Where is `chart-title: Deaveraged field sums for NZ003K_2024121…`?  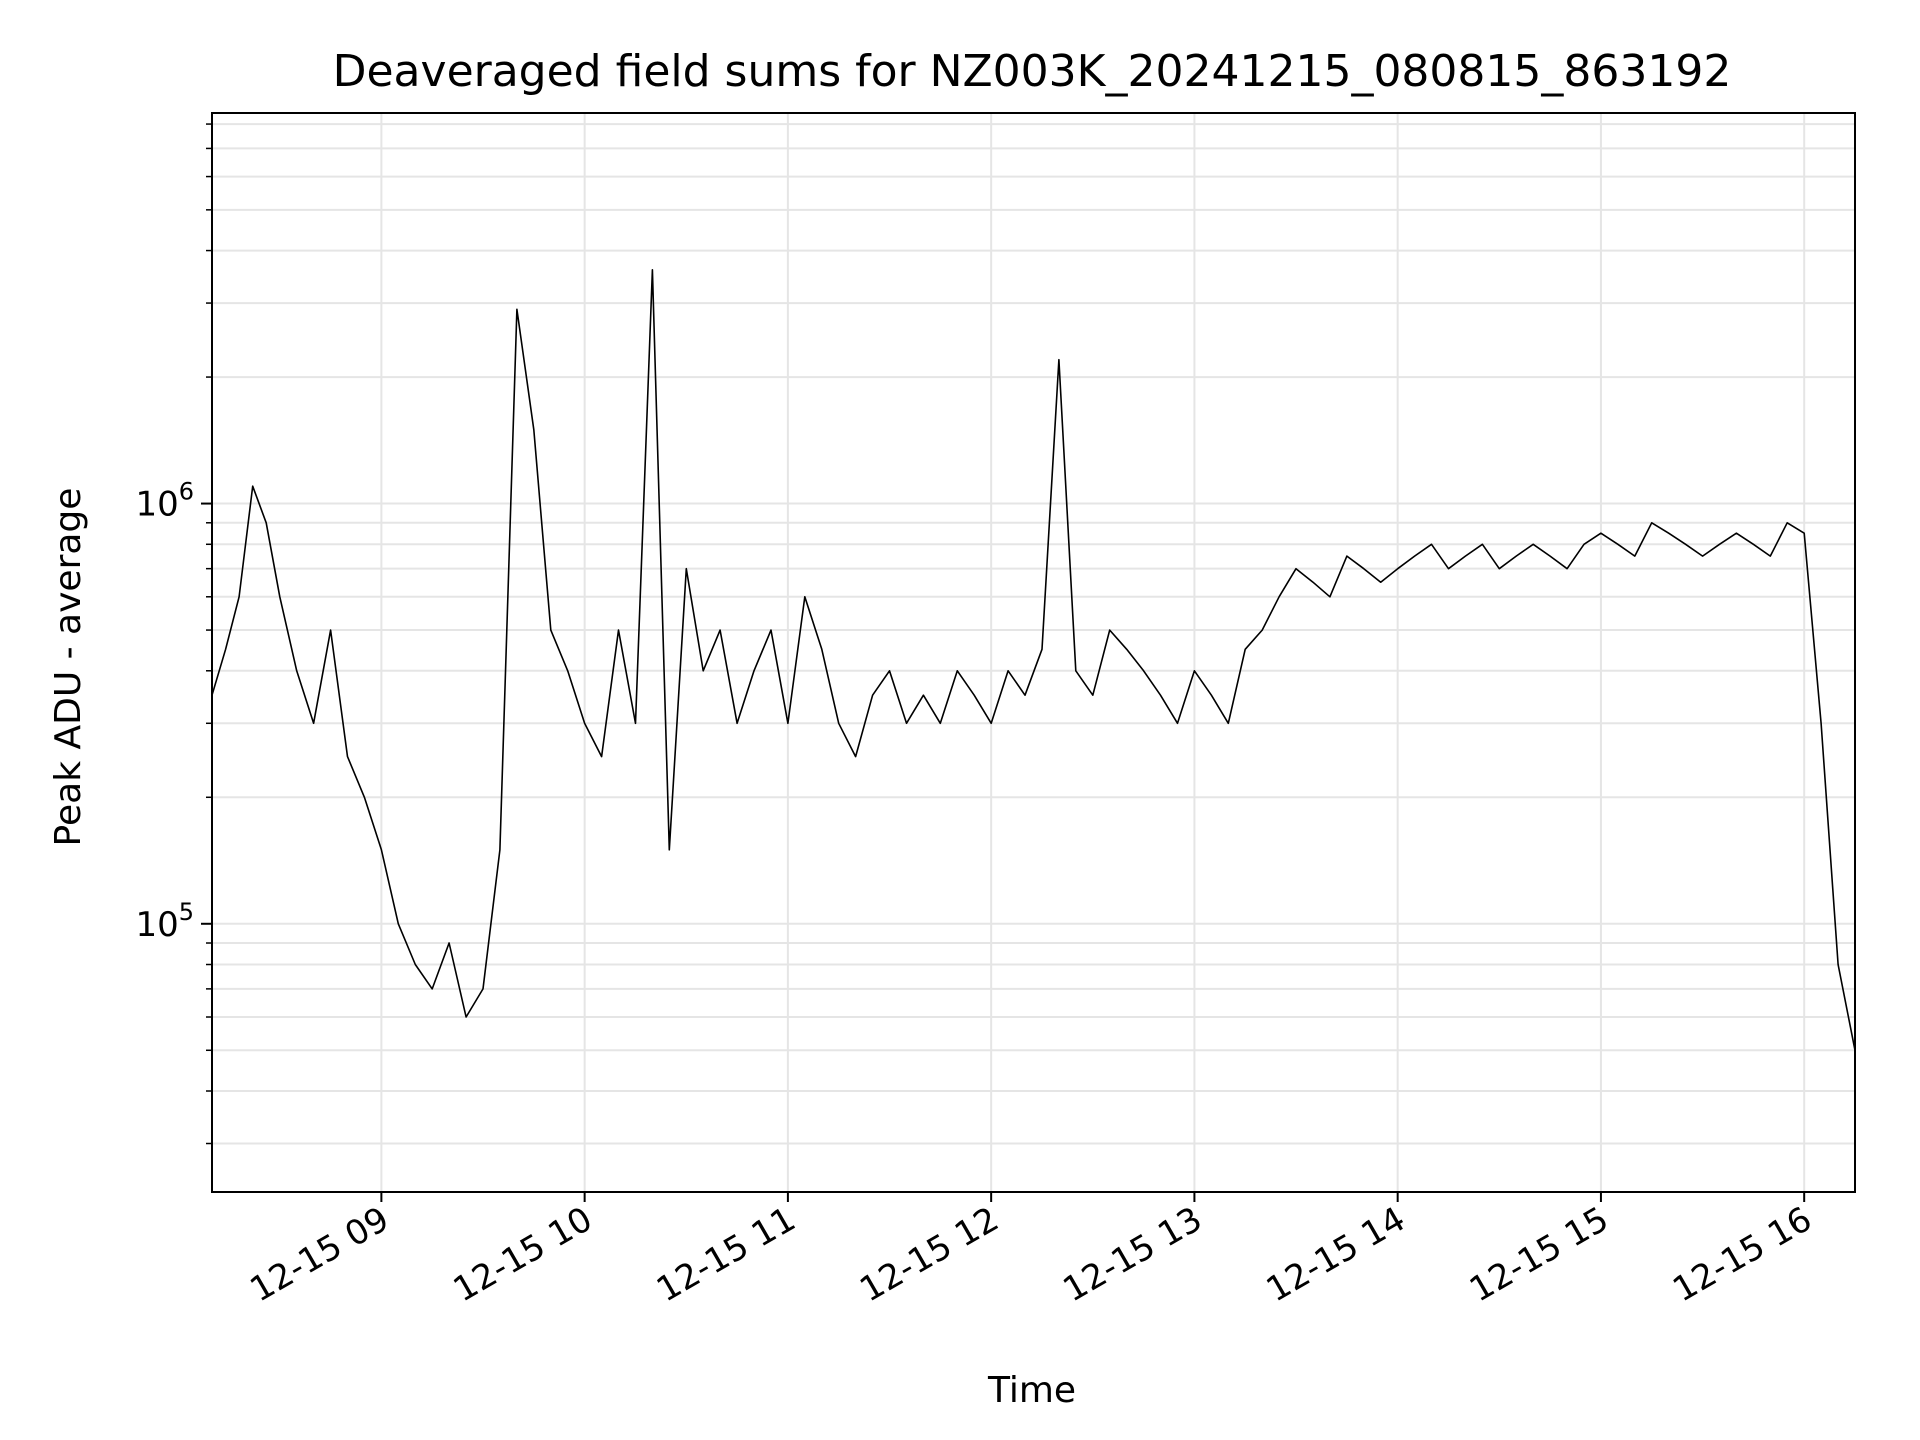
chart-title: Deaveraged field sums for NZ003K_2024121… is located at coordinates (1032, 71).